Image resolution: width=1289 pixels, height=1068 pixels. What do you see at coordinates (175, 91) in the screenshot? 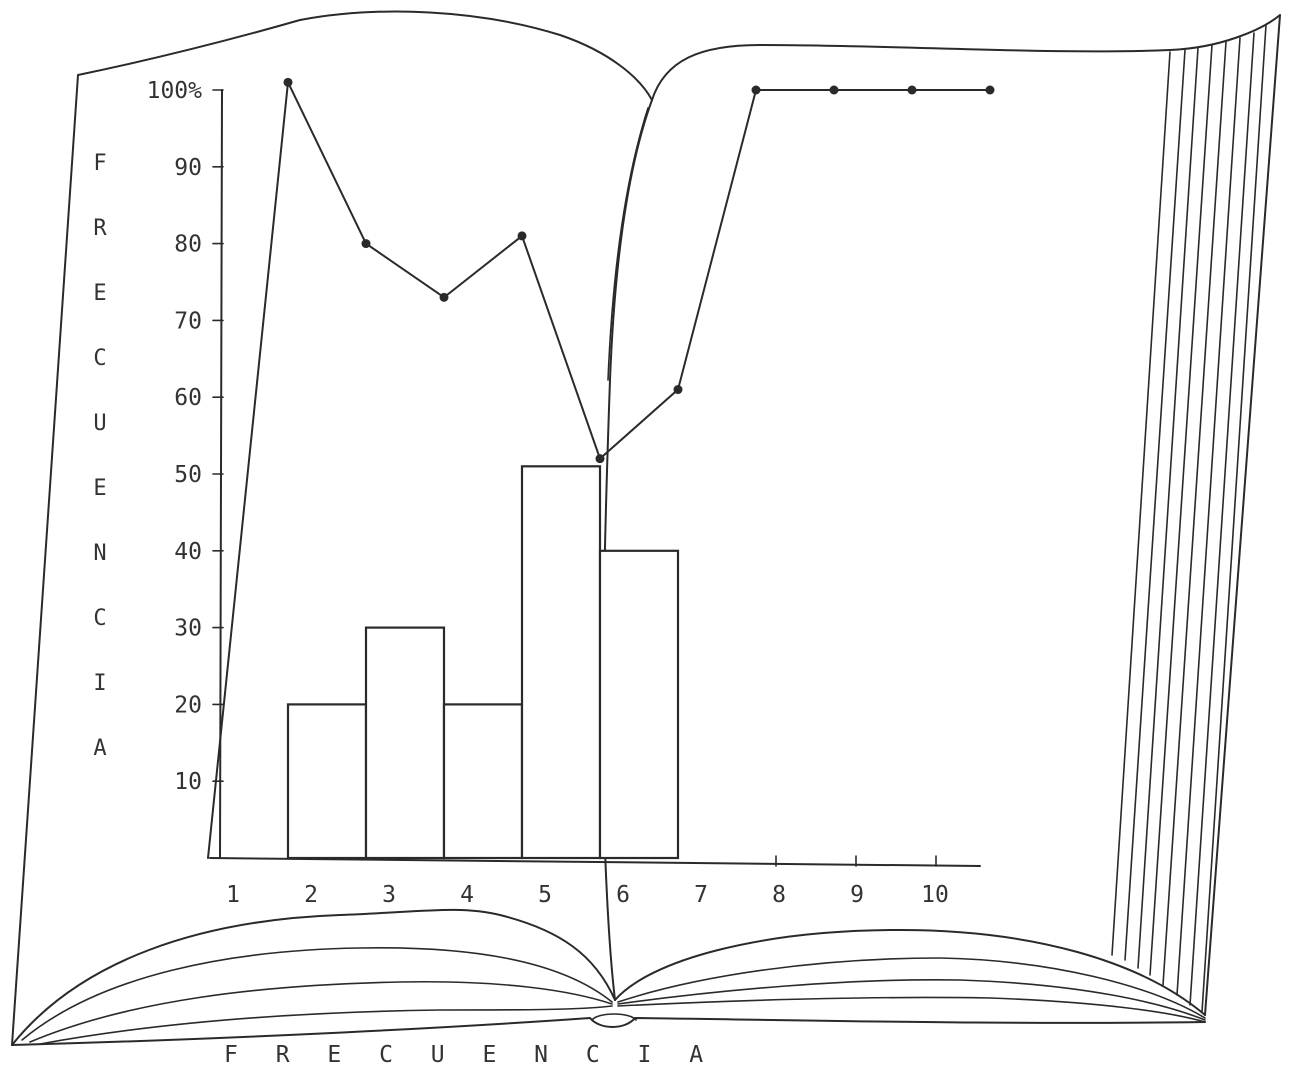
I see `y-tick-label: 100%` at bounding box center [175, 91].